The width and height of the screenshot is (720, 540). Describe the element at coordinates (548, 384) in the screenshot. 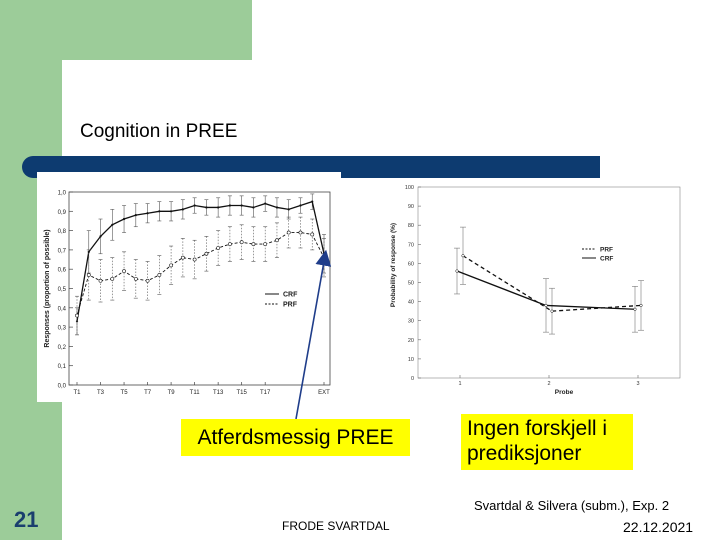

I see `x-tick-label: 2` at that location.